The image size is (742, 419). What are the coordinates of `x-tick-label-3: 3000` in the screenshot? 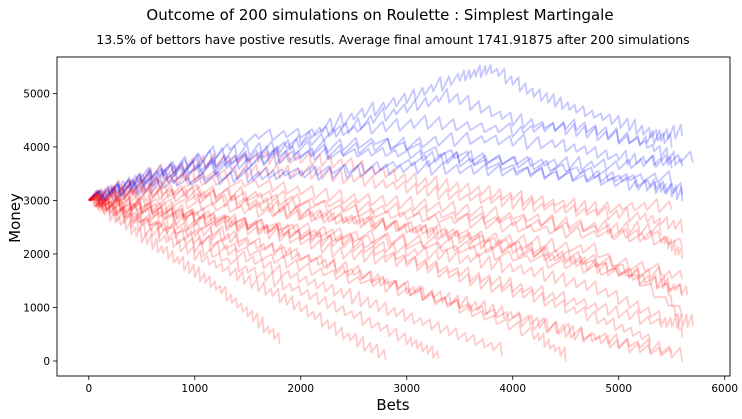 It's located at (406, 389).